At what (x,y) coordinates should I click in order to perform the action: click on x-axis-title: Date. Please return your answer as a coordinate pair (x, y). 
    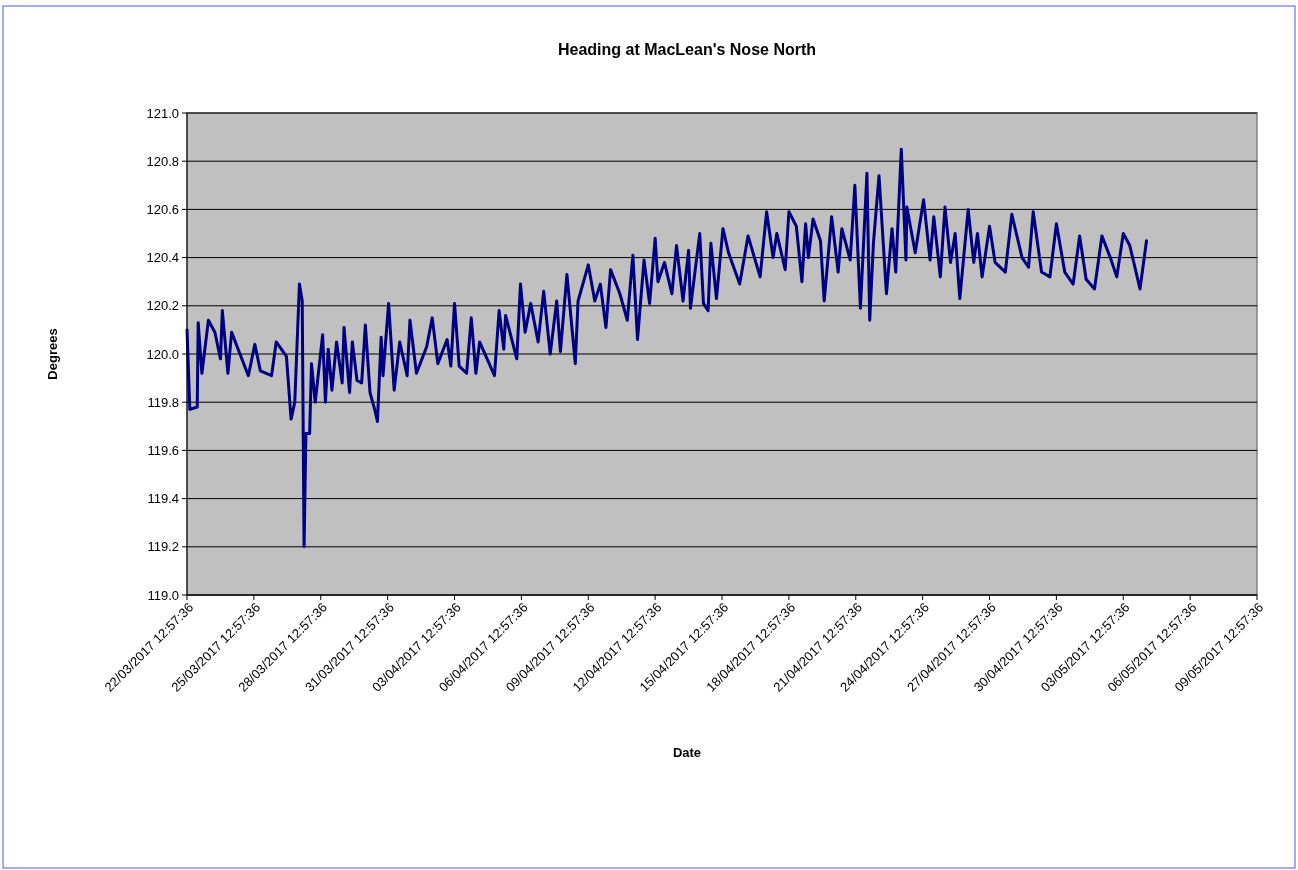
    Looking at the image, I should click on (687, 752).